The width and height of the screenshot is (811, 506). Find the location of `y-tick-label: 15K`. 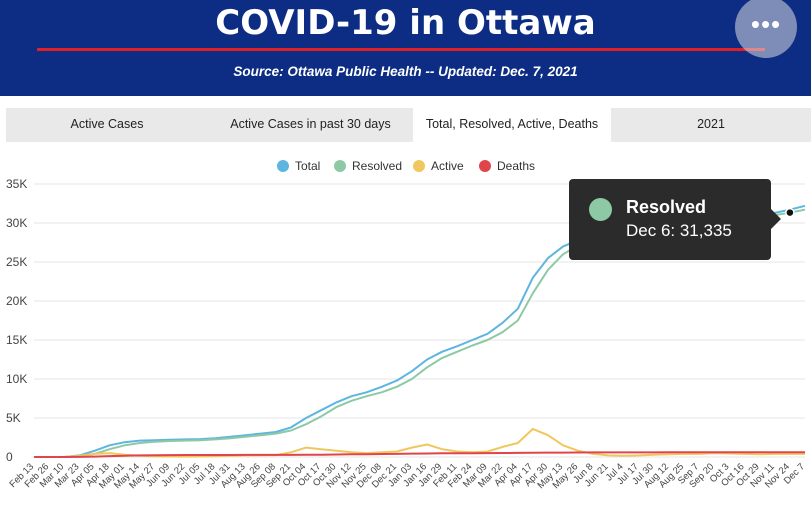

y-tick-label: 15K is located at coordinates (16, 340).